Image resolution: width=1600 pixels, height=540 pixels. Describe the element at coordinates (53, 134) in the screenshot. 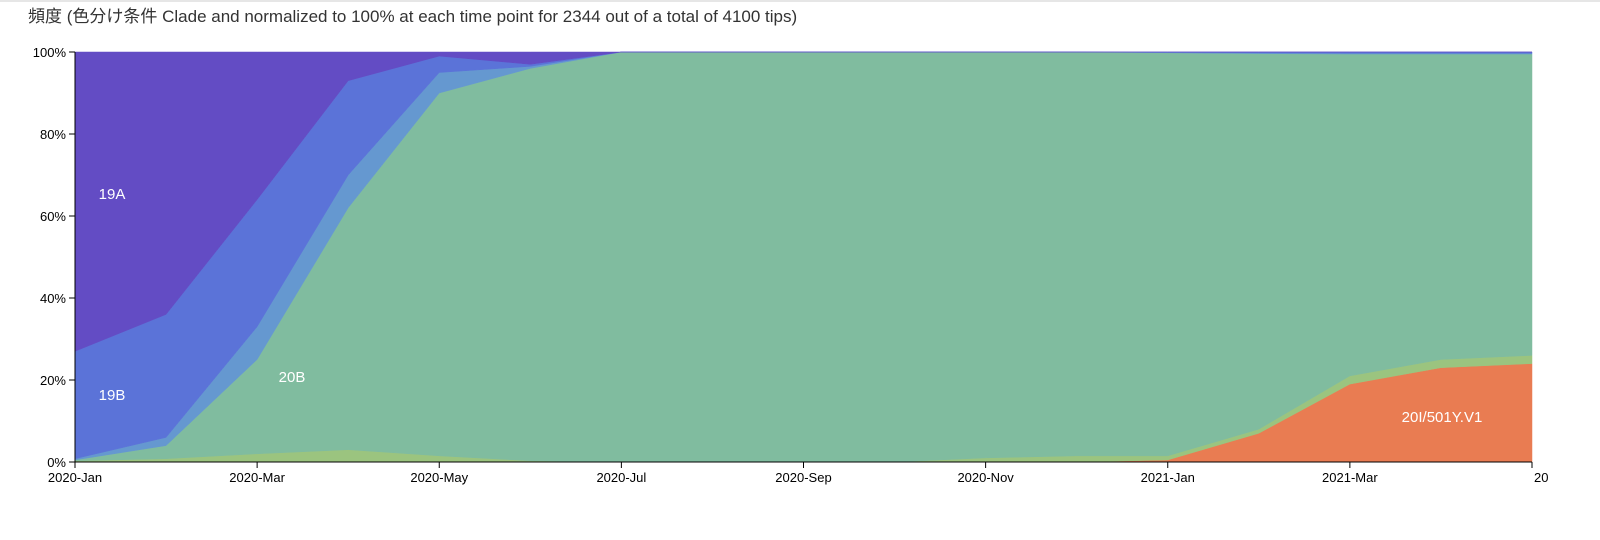

I see `y-tick-label: 80%` at that location.